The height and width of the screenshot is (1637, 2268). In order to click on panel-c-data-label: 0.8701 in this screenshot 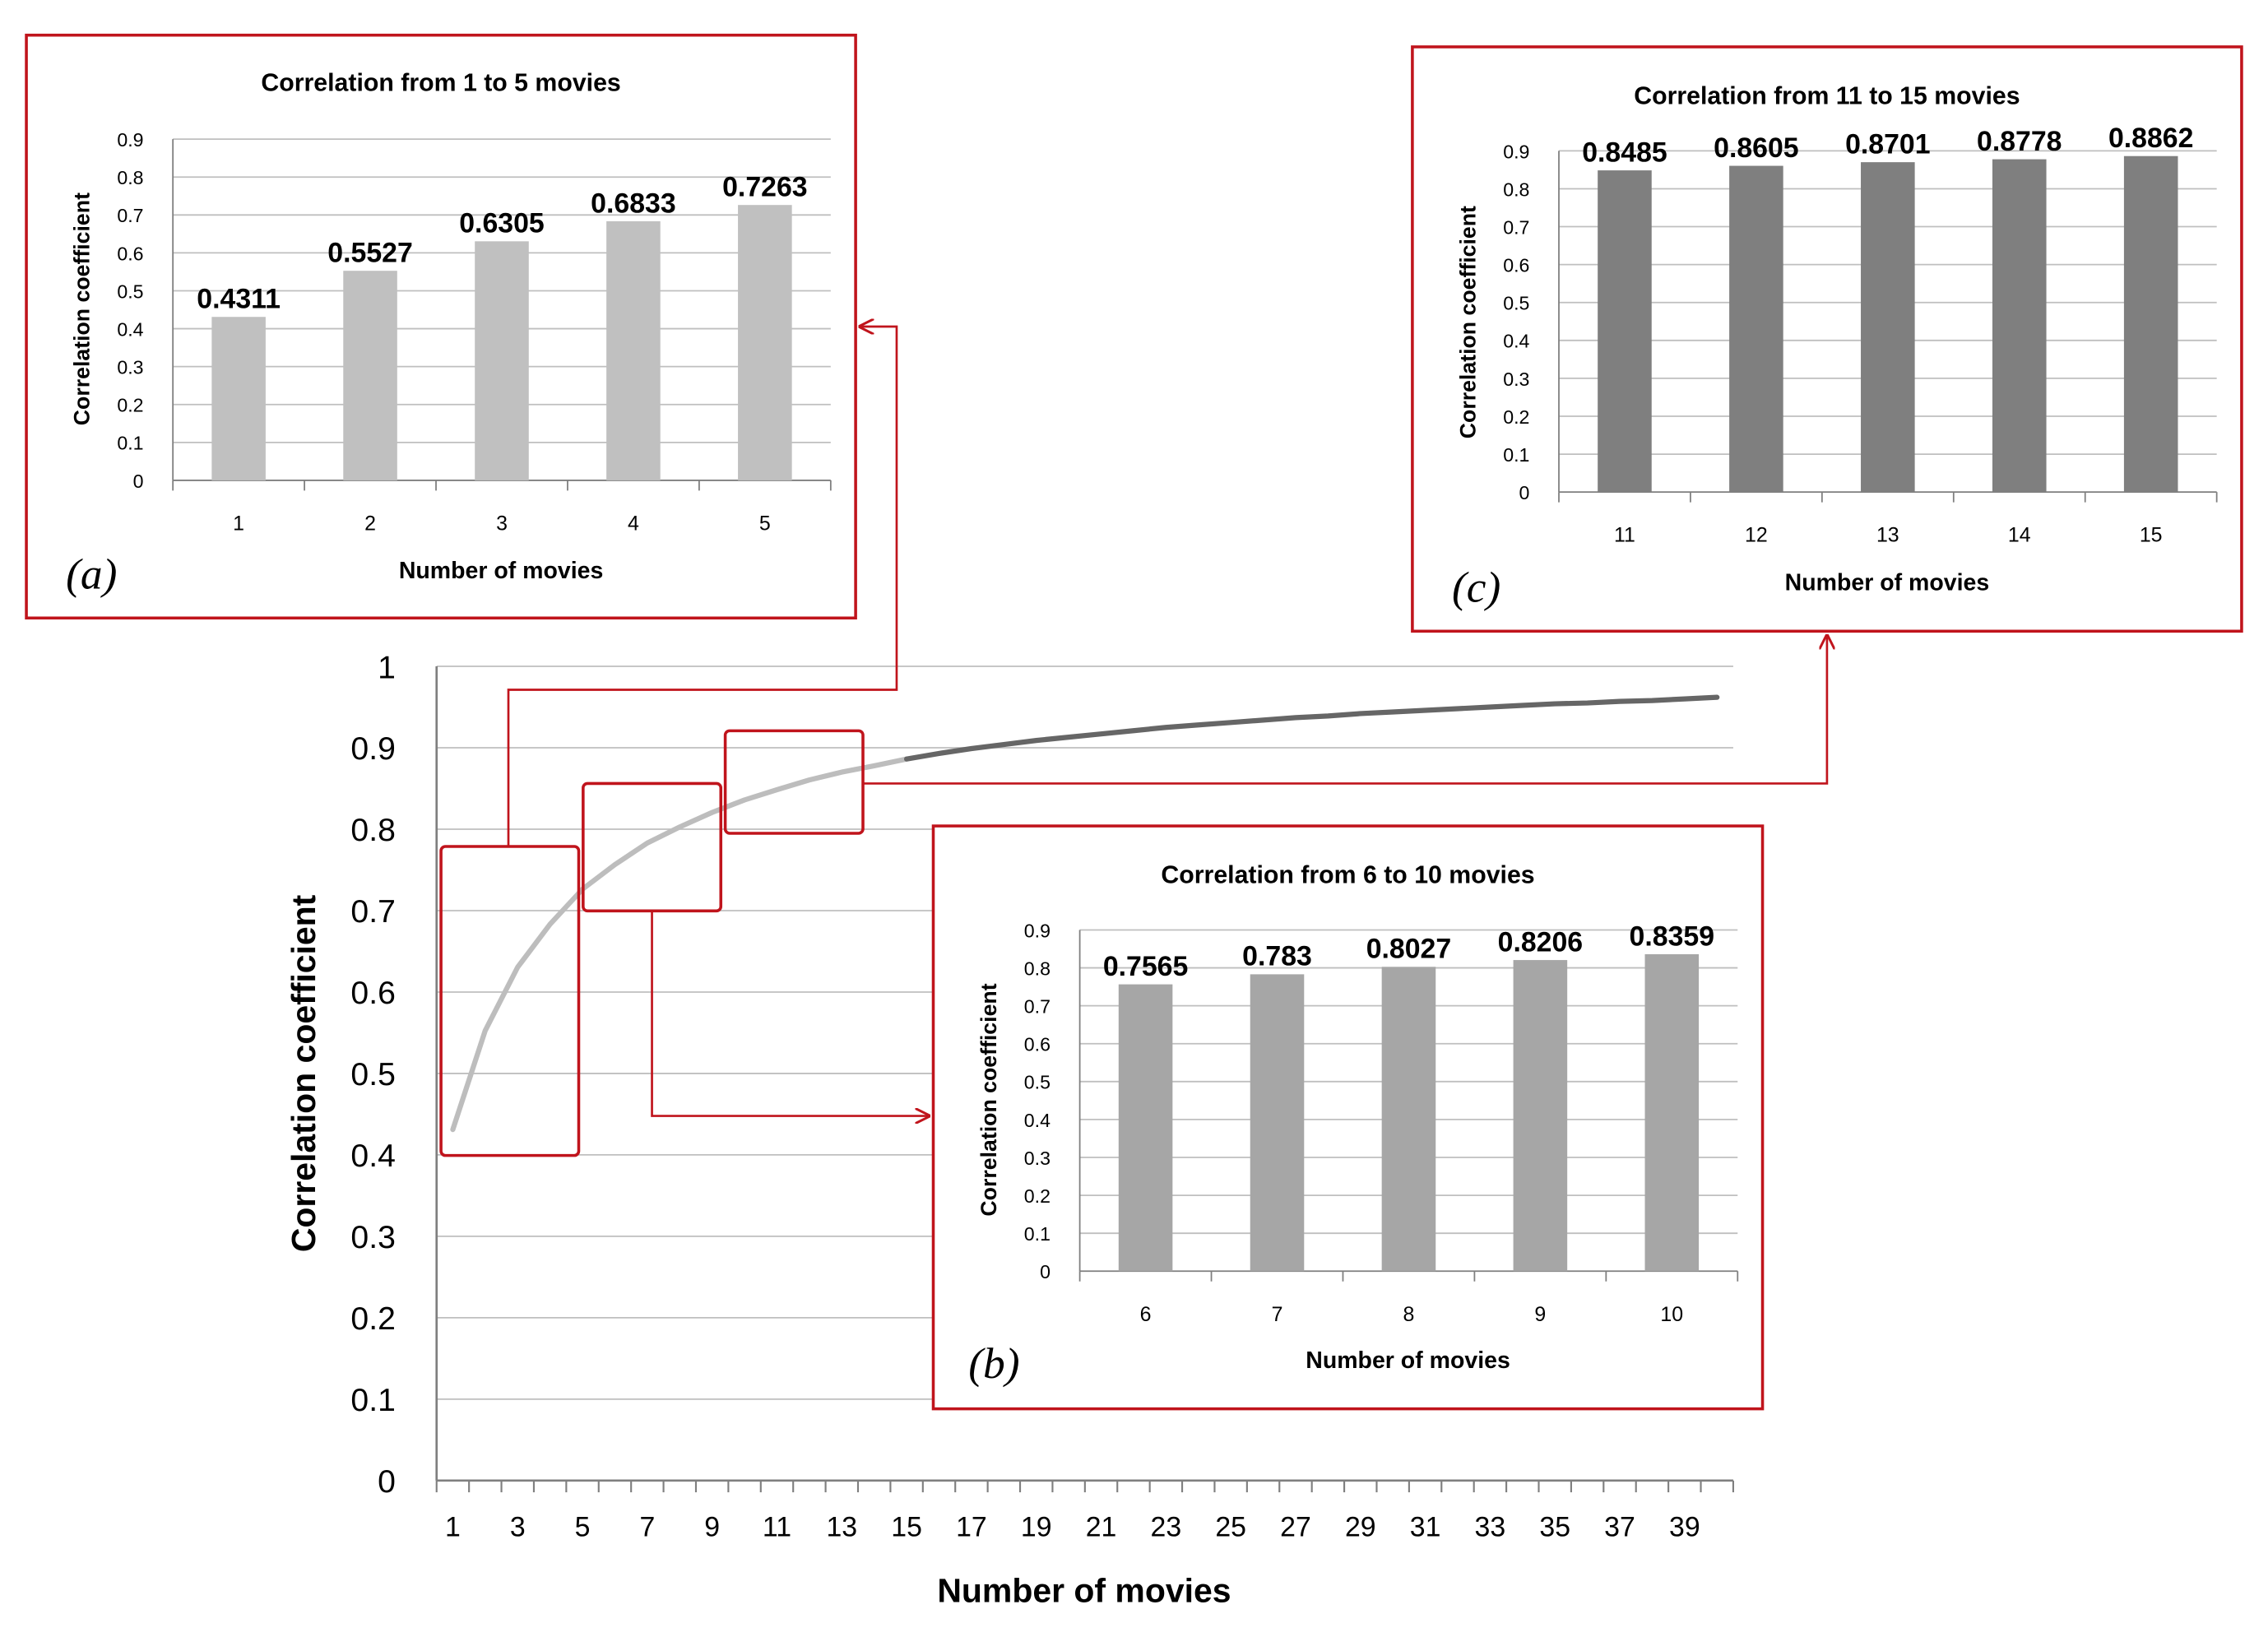, I will do `click(1887, 144)`.